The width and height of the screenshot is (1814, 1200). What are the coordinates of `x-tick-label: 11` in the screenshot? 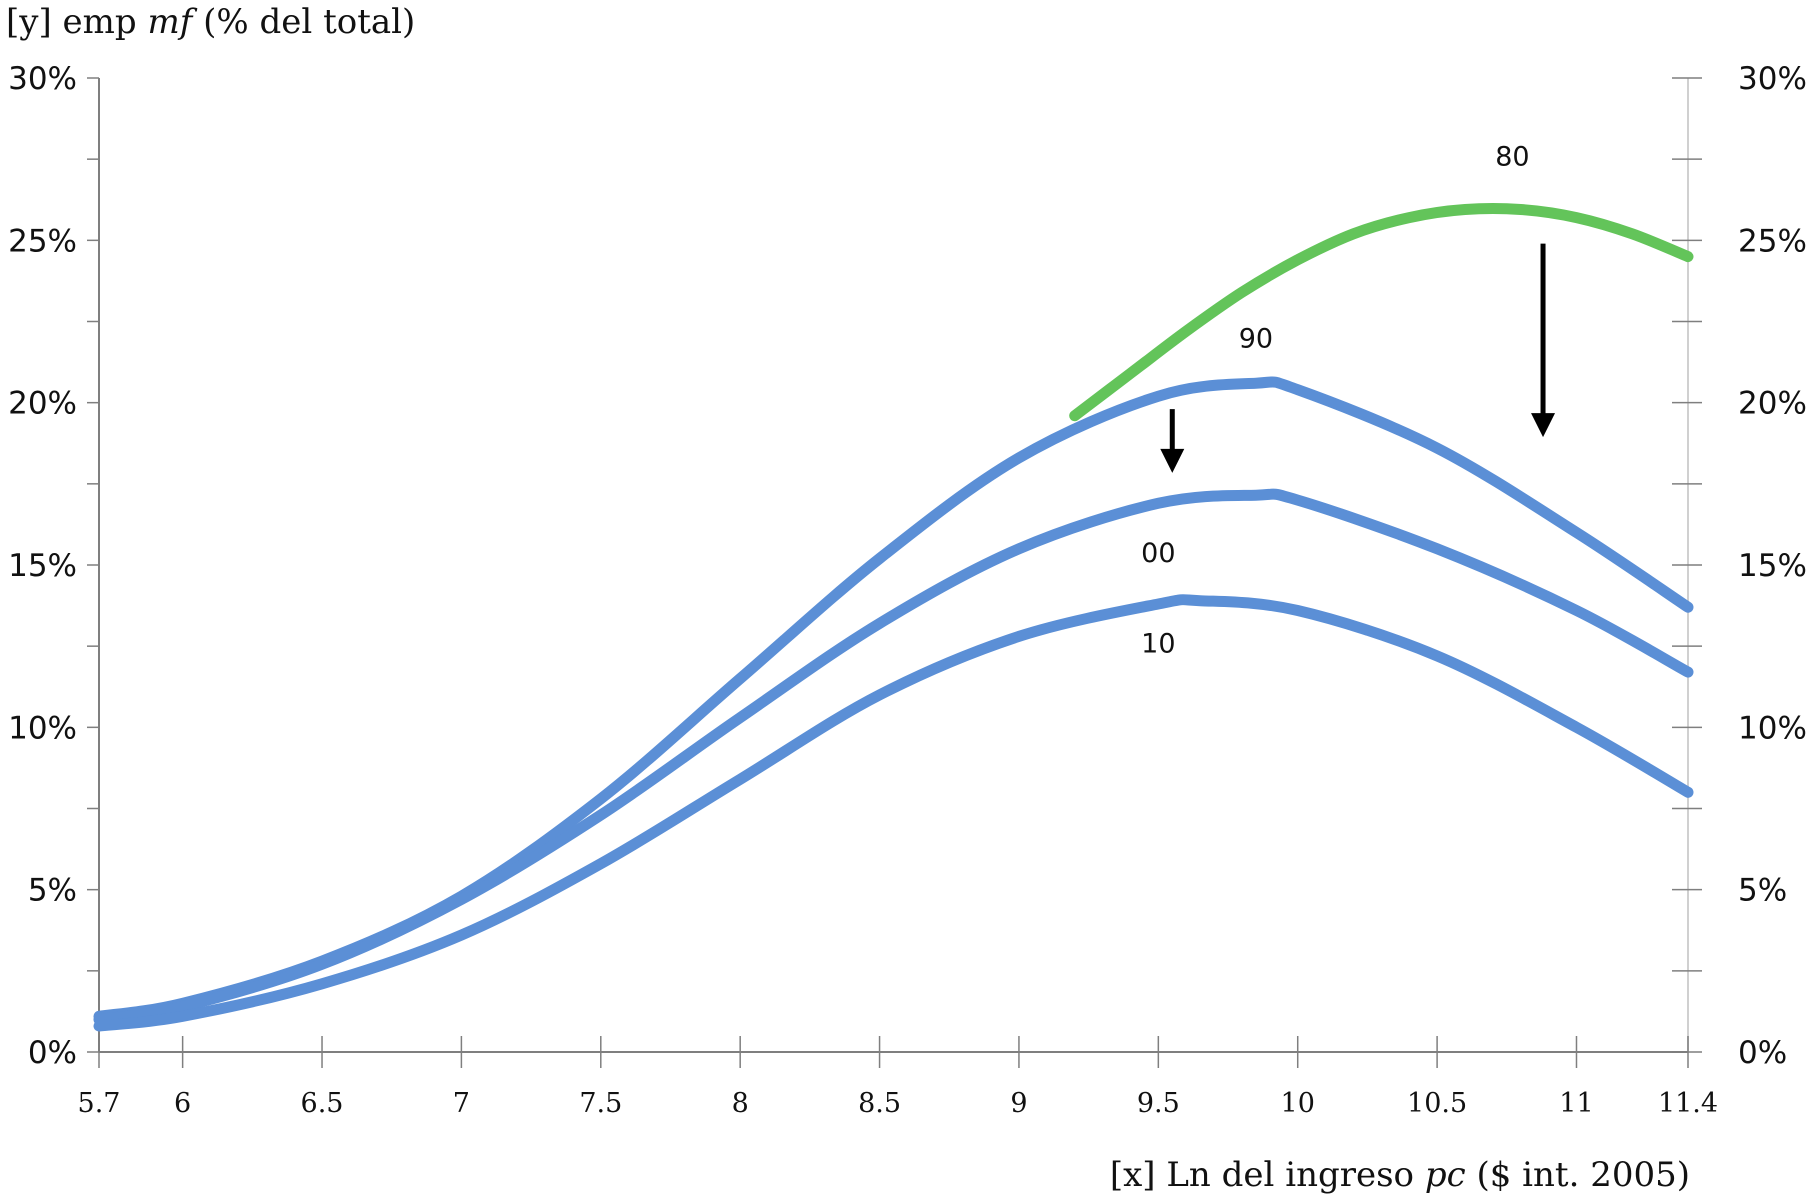 It's located at (1576, 1103).